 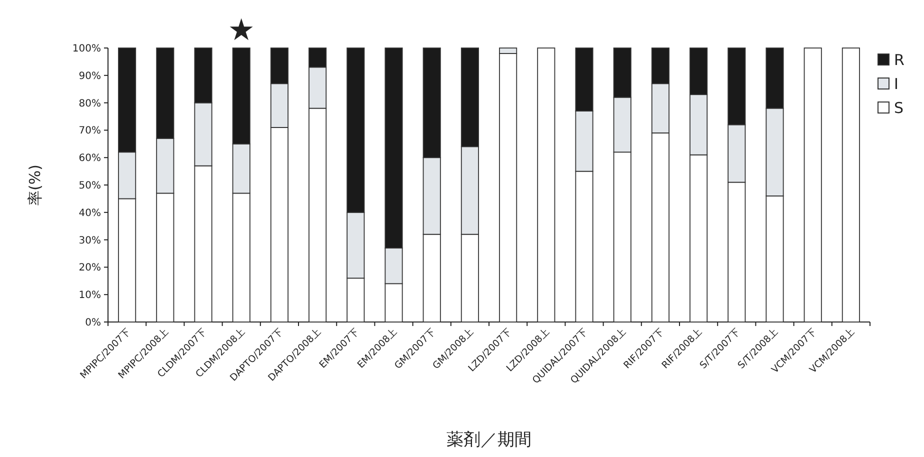 What do you see at coordinates (89, 268) in the screenshot?
I see `y-tick-label: 20%` at bounding box center [89, 268].